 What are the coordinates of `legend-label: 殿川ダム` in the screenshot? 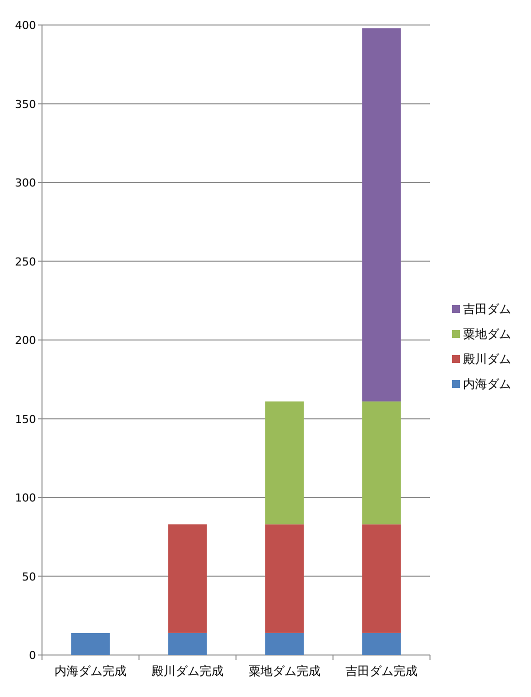 It's located at (487, 359).